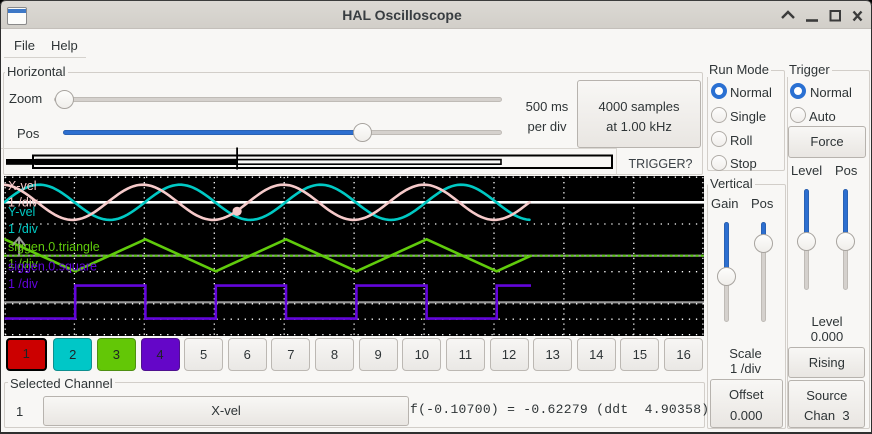  Describe the element at coordinates (54, 247) in the screenshot. I see `svg-text: siggen.0.triangle` at that location.